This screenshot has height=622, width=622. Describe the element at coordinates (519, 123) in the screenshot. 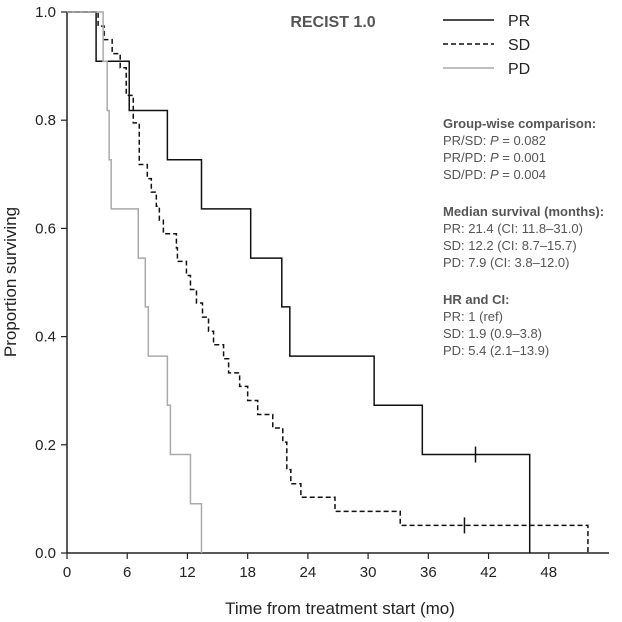

I see `annotation-heading: Group-wise comparison:` at that location.